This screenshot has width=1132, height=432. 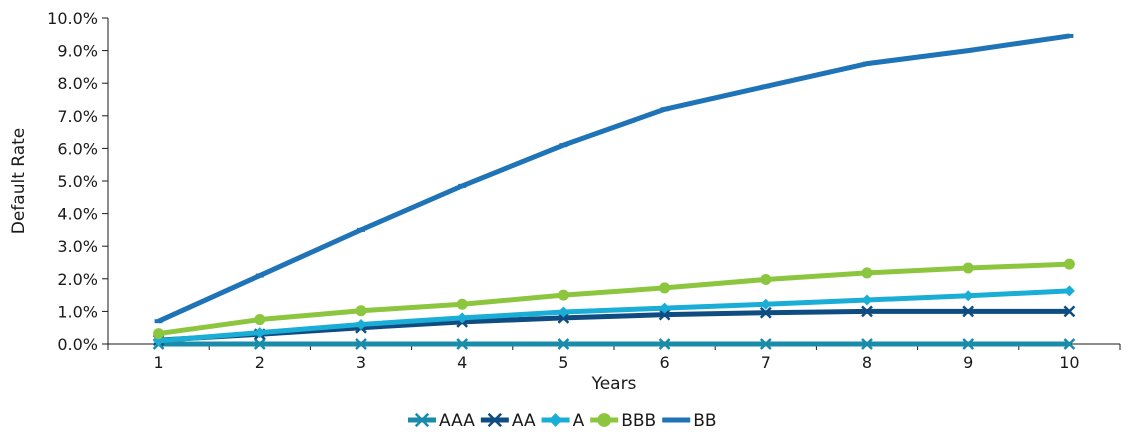 I want to click on x-tick-label: 4, so click(x=462, y=362).